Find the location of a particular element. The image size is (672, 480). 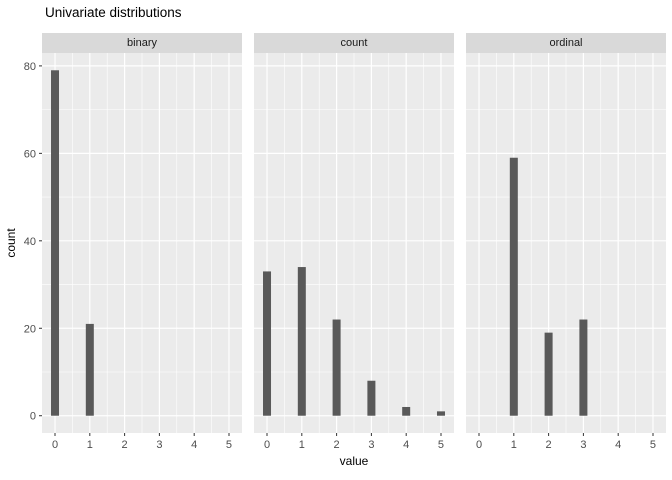

x-axis-title: value is located at coordinates (354, 461).